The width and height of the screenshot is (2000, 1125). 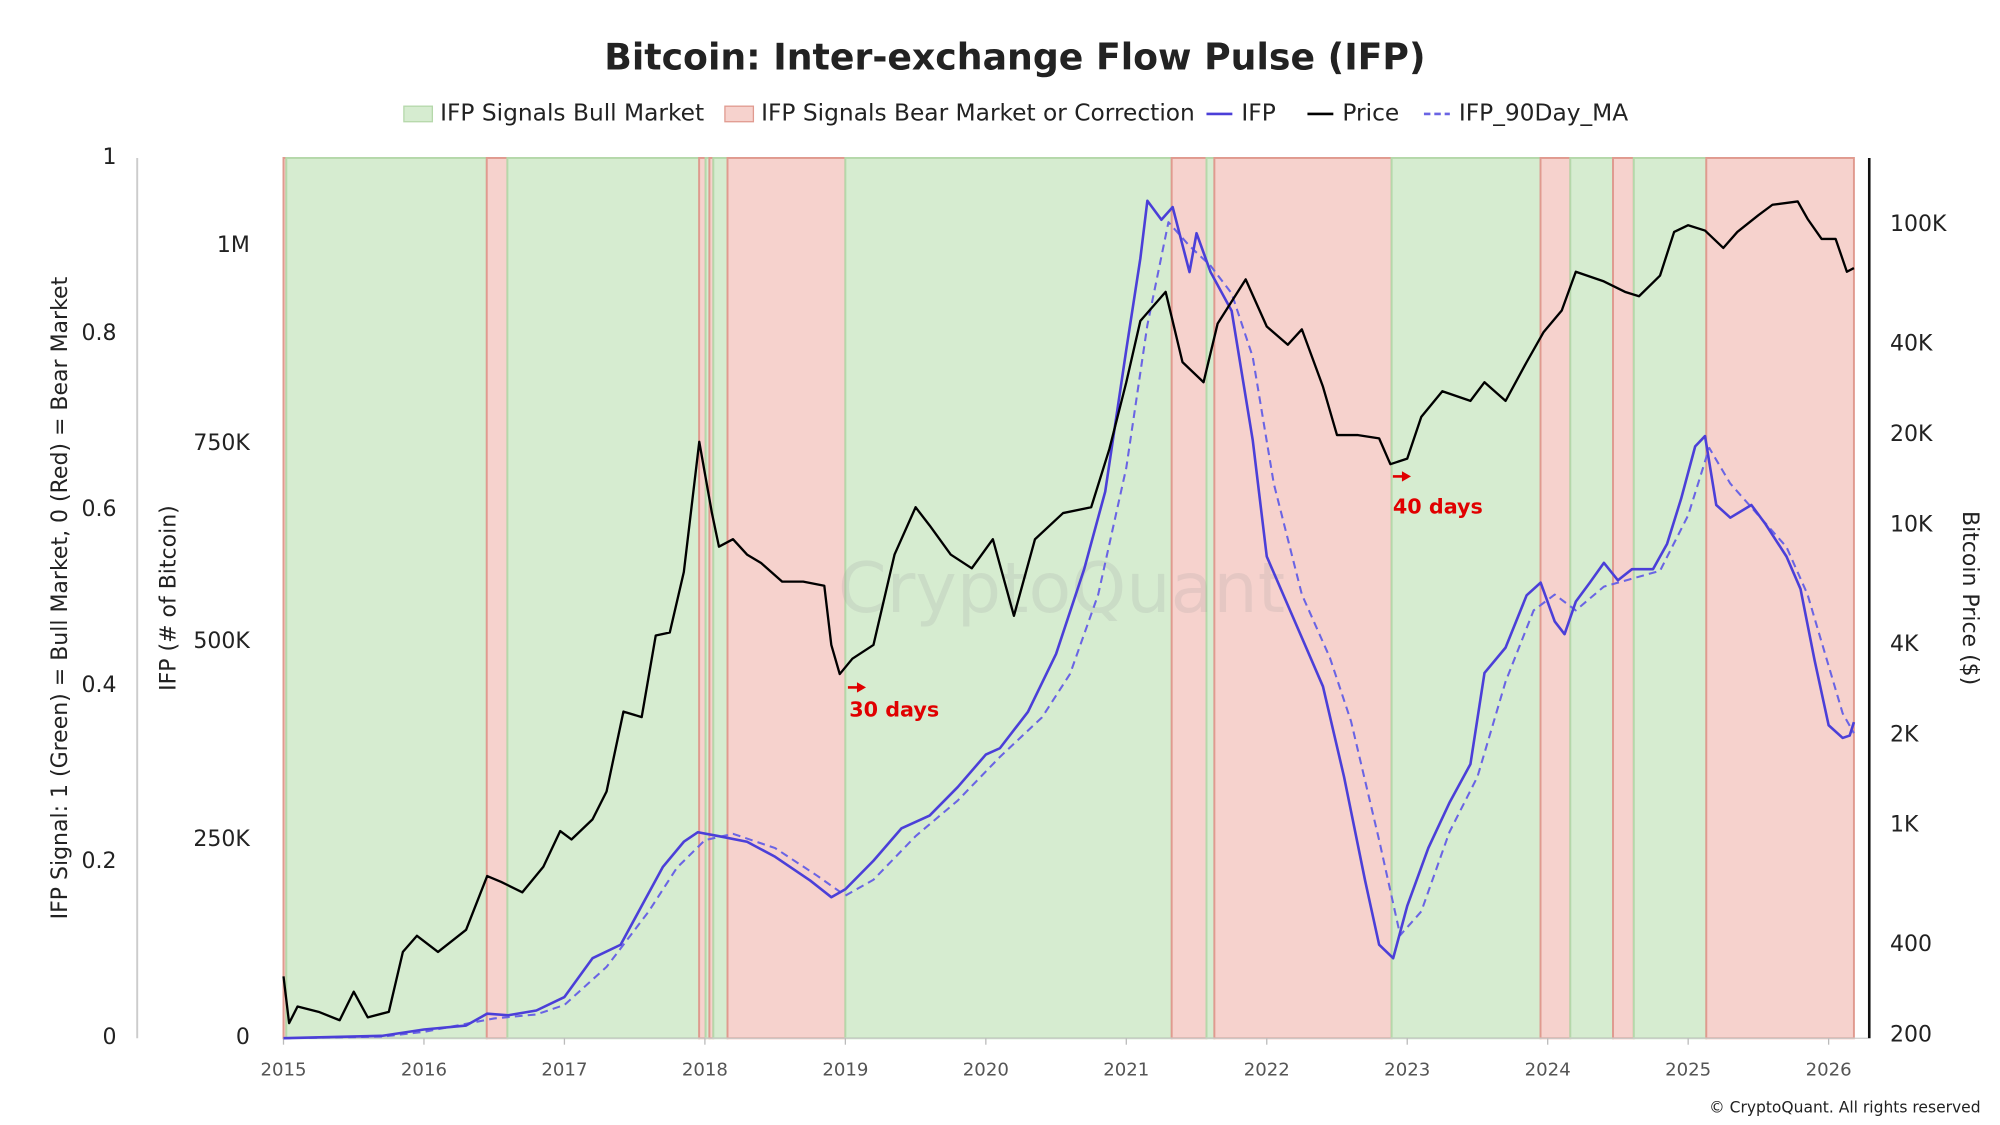 I want to click on annotation: 30 days, so click(x=894, y=710).